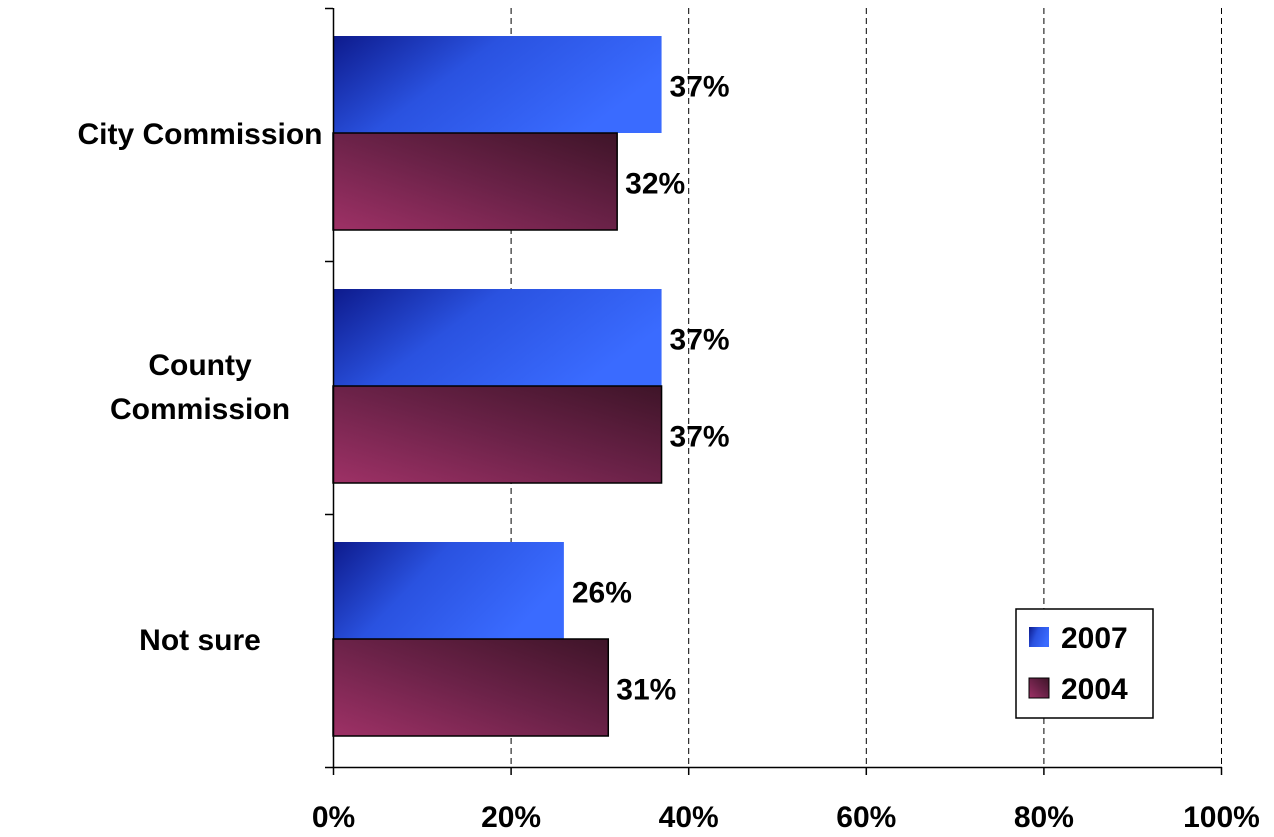 This screenshot has height=837, width=1274. What do you see at coordinates (689, 817) in the screenshot?
I see `x-tick-label-40: 40%` at bounding box center [689, 817].